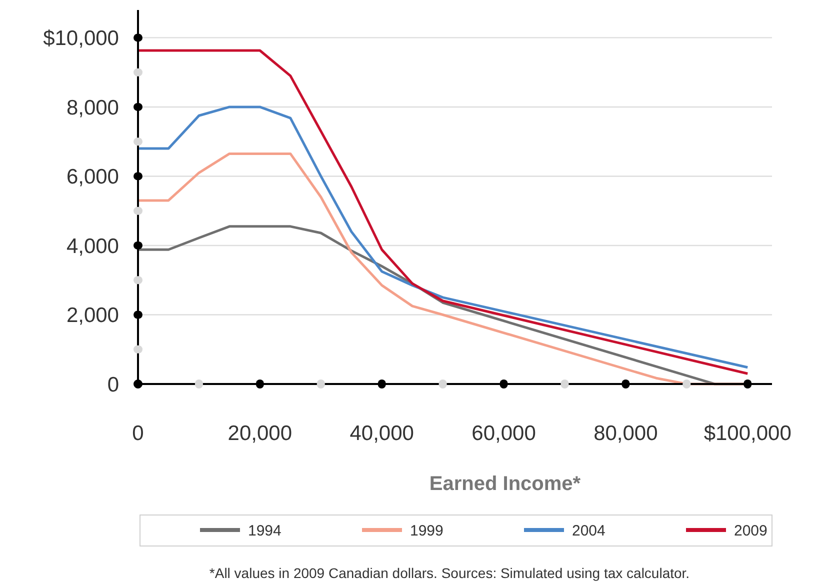 Image resolution: width=819 pixels, height=587 pixels. I want to click on x-tick-label: 40,000, so click(382, 433).